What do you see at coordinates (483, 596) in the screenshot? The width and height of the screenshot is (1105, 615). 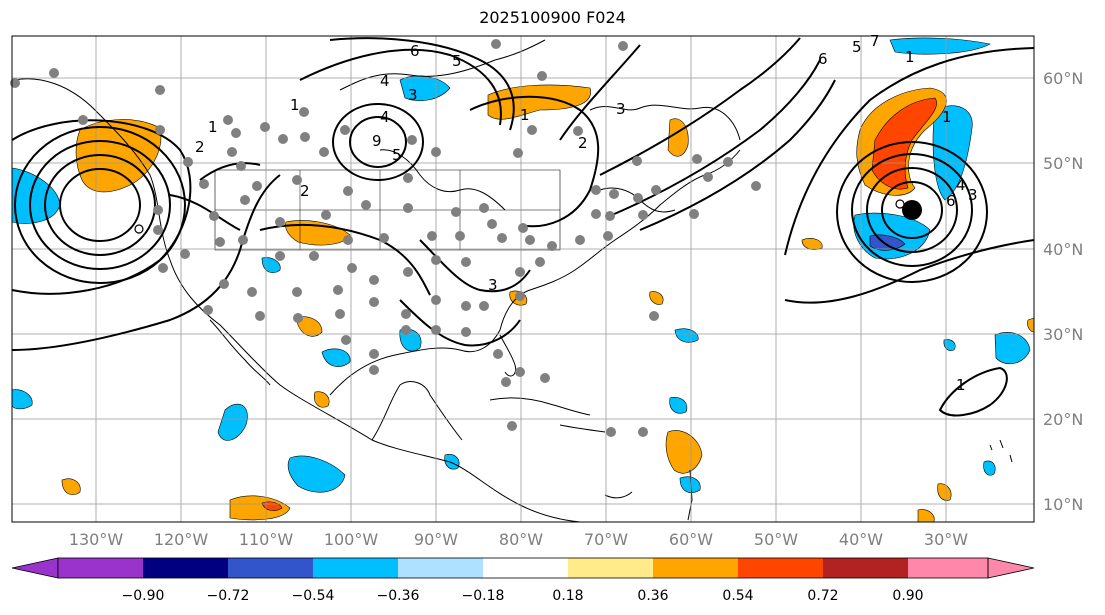 I see `colorbar-tick-label: −0.18` at bounding box center [483, 596].